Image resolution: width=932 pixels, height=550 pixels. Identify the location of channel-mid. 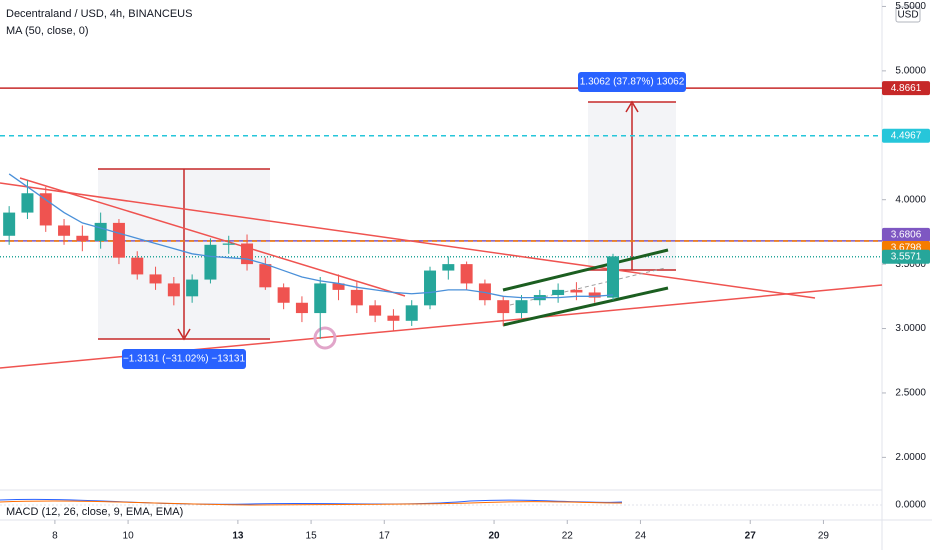
(587, 286).